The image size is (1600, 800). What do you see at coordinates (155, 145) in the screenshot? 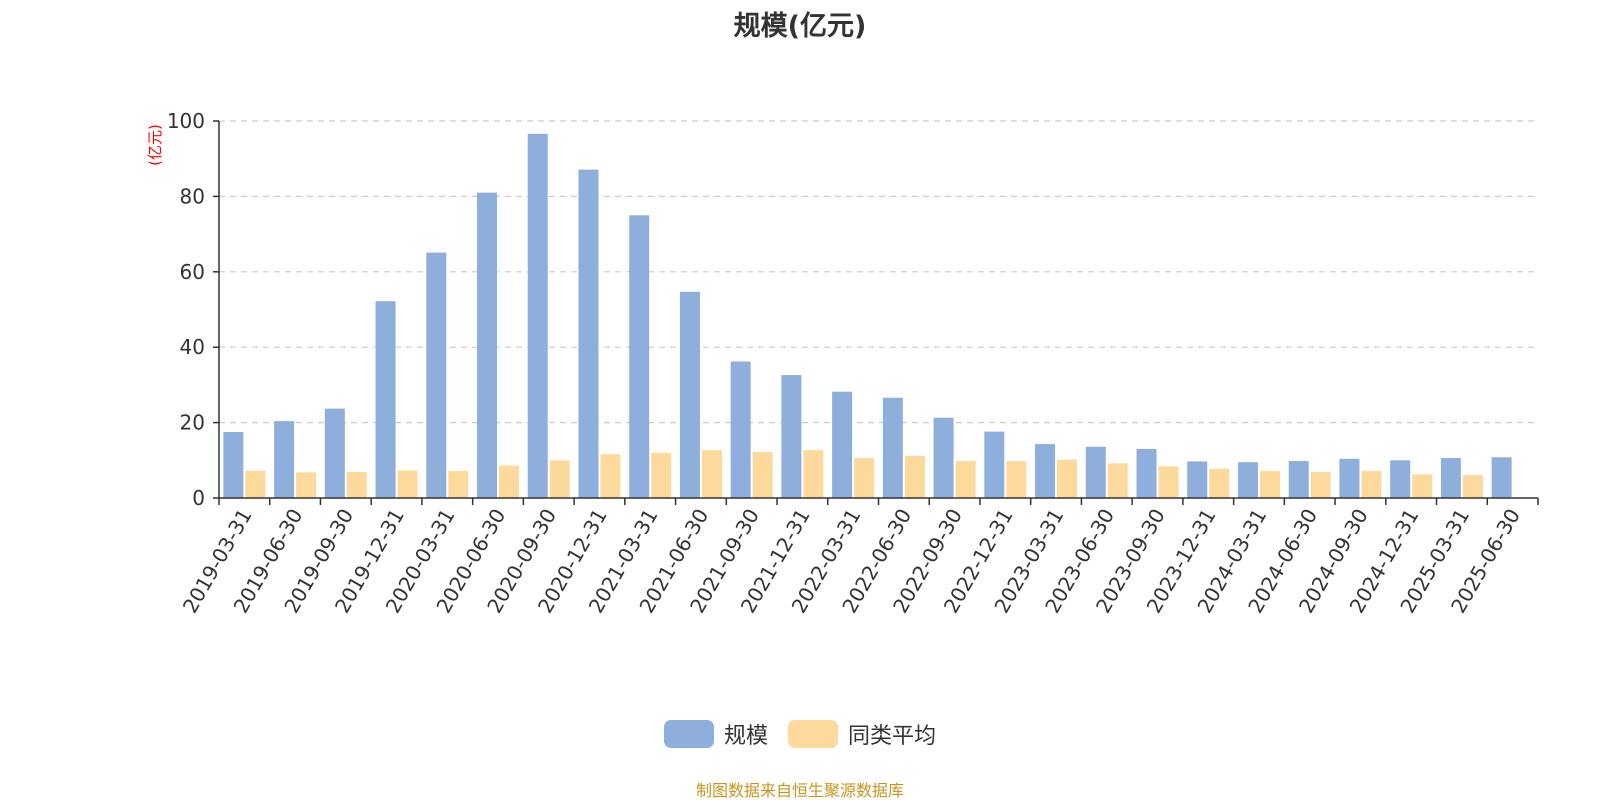
I see `y-axis-unit-label: (亿元)` at bounding box center [155, 145].